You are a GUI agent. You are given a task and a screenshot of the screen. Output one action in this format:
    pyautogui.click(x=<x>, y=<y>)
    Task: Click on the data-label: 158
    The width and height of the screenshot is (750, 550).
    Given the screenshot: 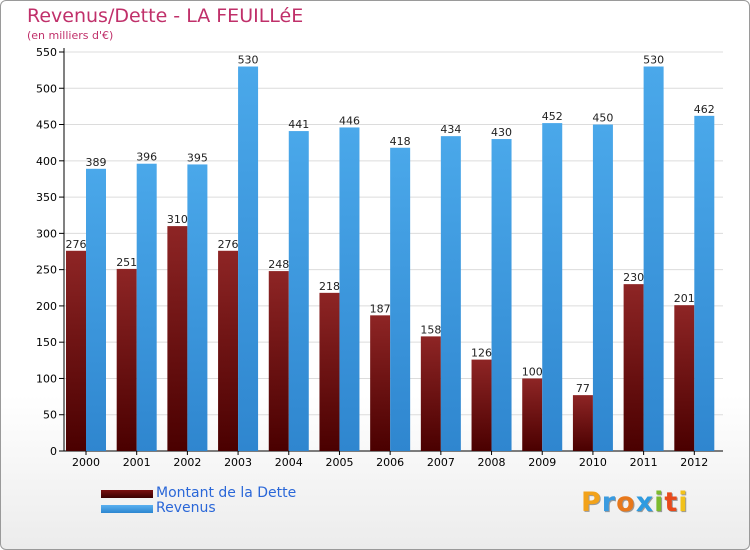 What is the action you would take?
    pyautogui.click(x=430, y=329)
    